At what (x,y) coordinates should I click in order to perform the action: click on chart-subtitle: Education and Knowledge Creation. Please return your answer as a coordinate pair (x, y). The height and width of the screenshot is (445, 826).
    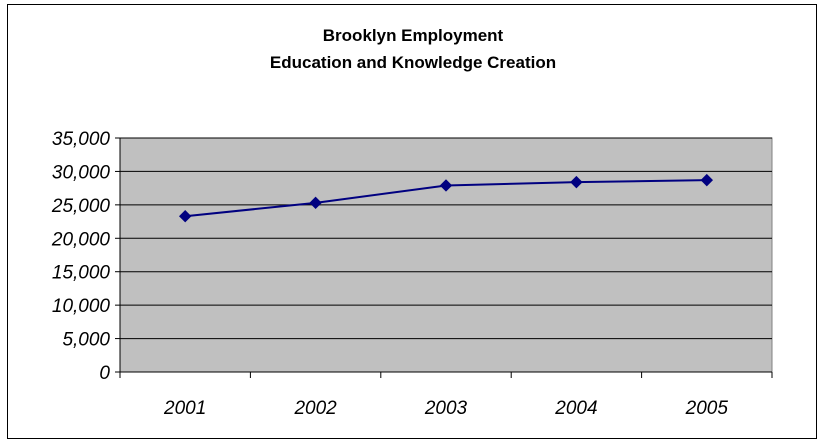
    Looking at the image, I should click on (413, 62).